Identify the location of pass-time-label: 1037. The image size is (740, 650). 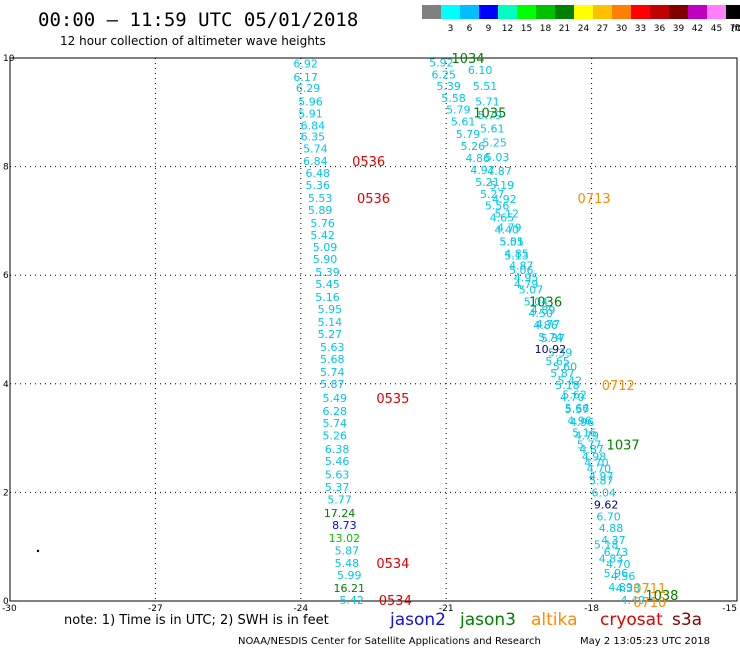
(623, 446).